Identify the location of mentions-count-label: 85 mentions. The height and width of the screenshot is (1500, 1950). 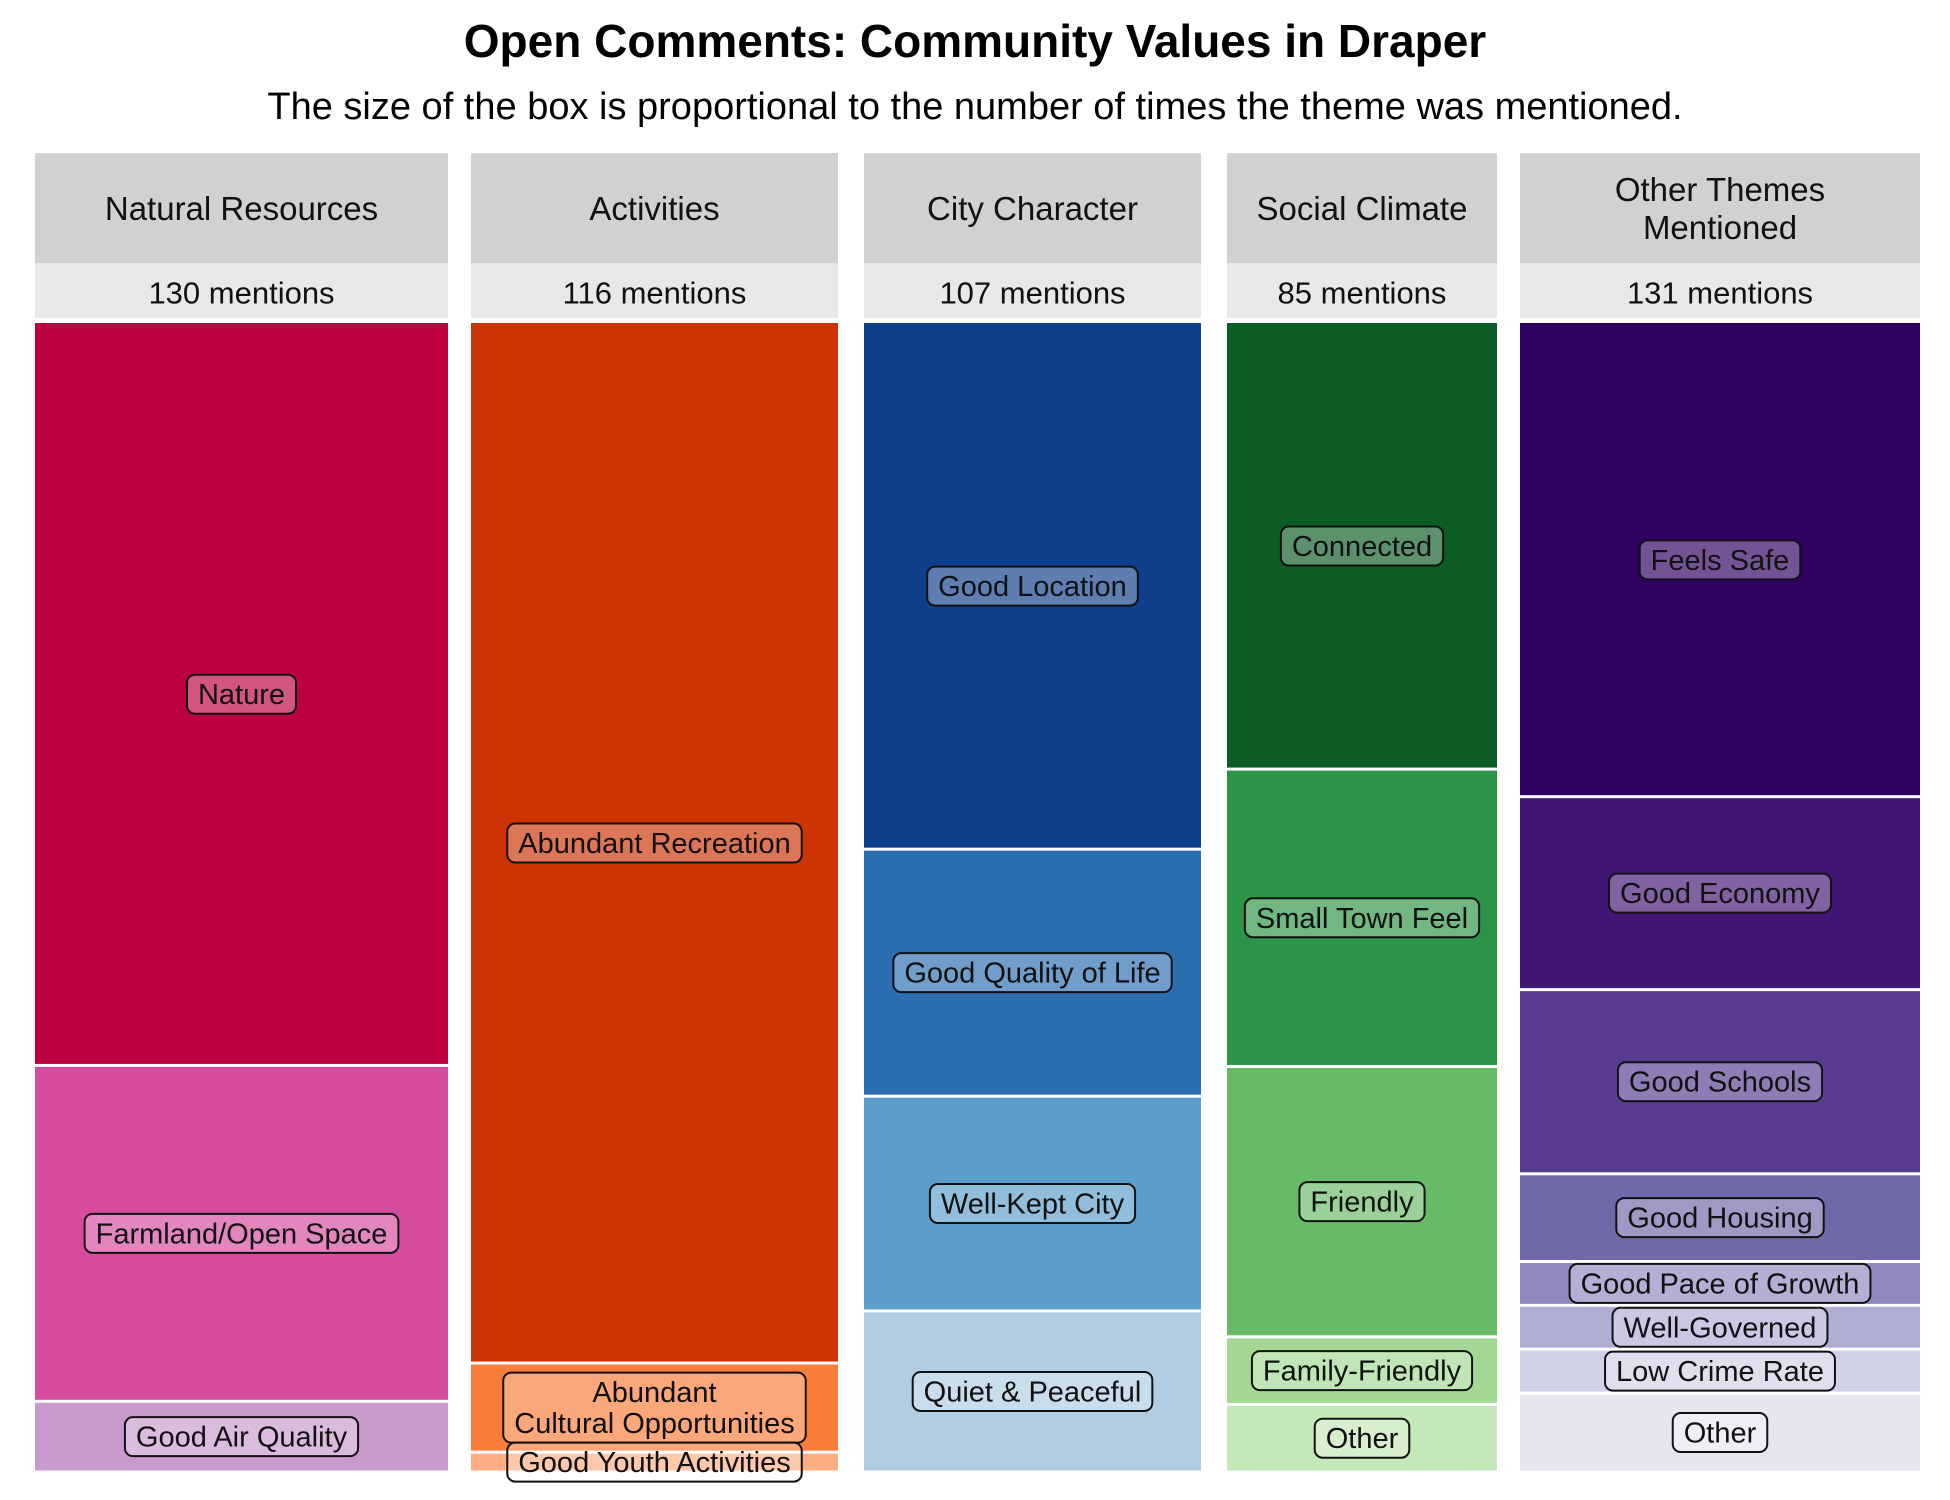
(1362, 292).